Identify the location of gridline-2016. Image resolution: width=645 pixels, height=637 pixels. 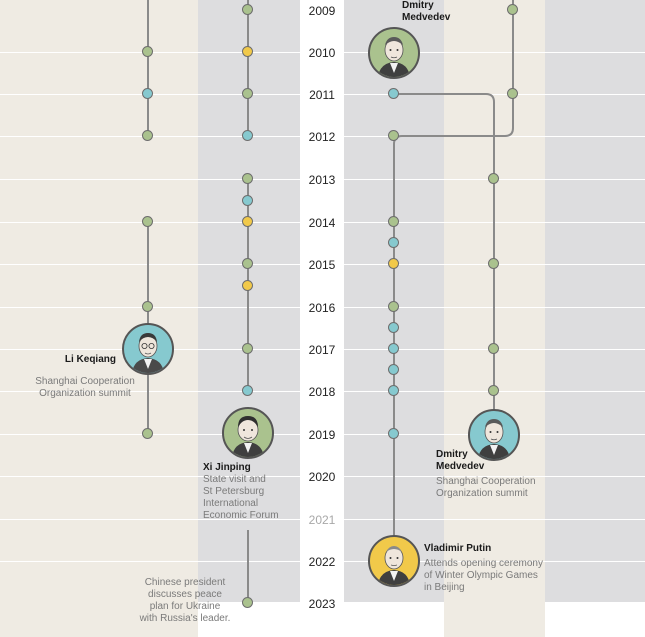
(322, 307).